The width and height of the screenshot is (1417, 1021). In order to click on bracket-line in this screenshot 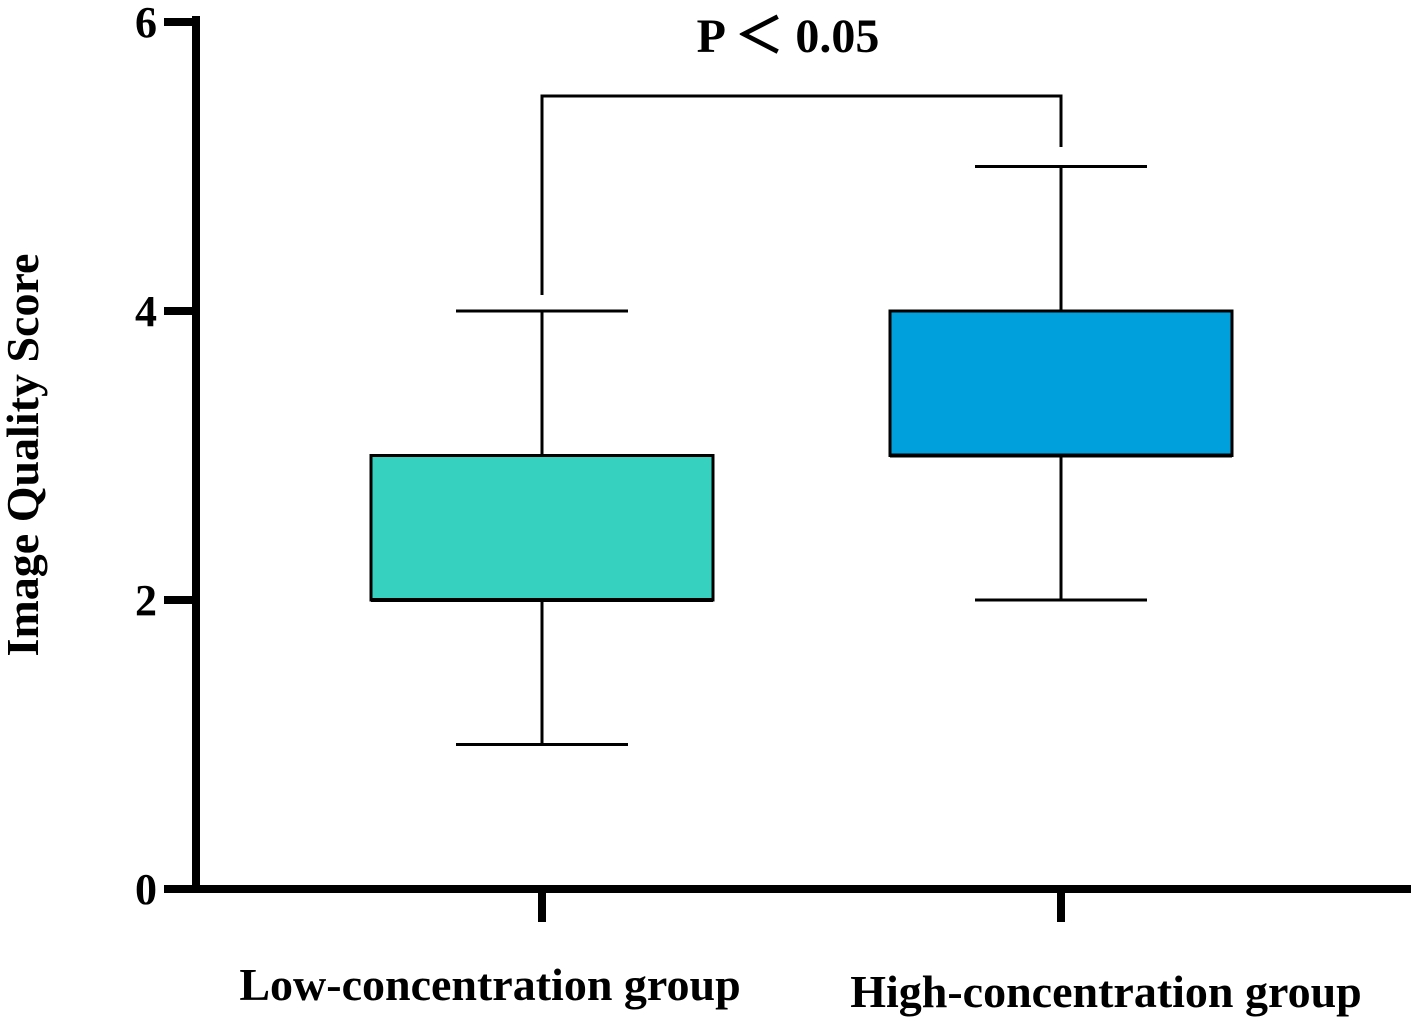, I will do `click(801, 194)`.